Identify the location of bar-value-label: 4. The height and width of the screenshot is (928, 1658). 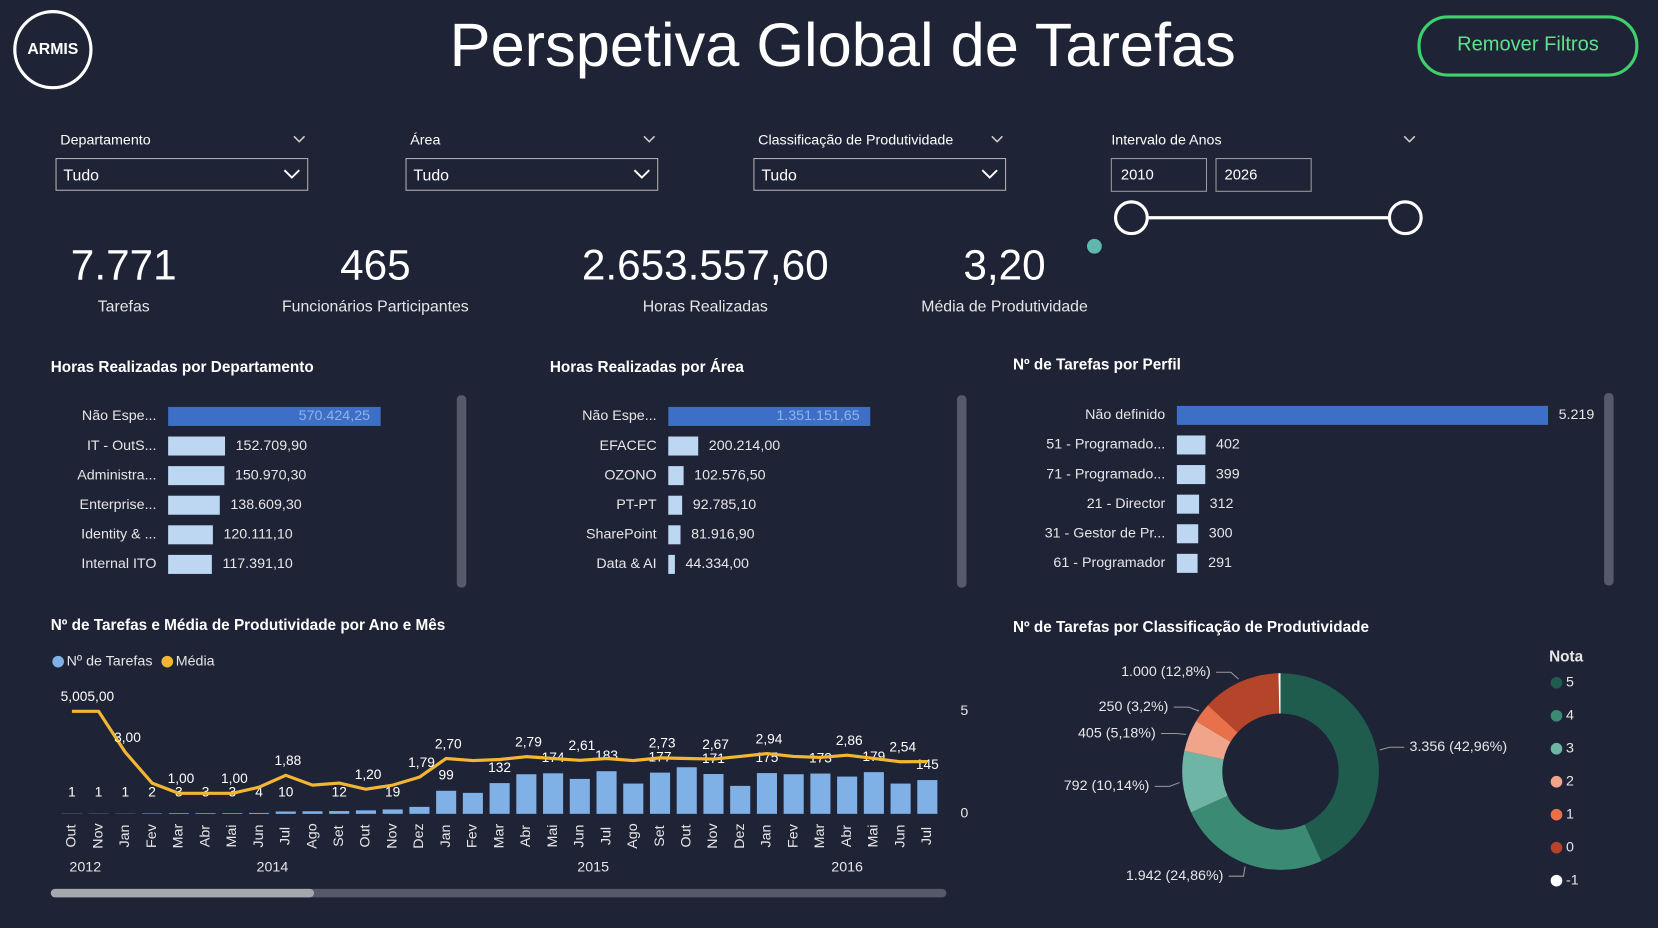
(259, 791).